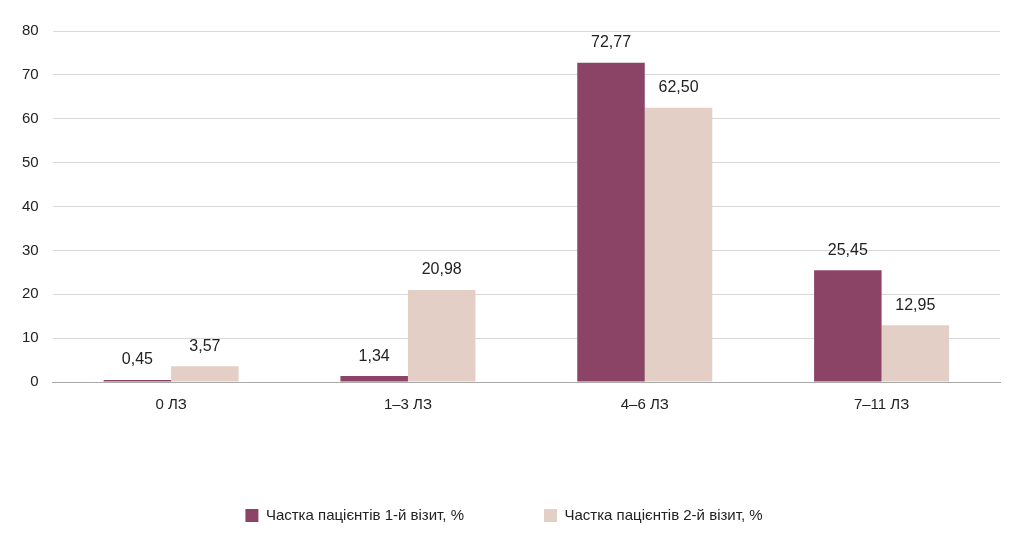 This screenshot has width=1014, height=541. What do you see at coordinates (374, 355) in the screenshot?
I see `data-label: 1,34` at bounding box center [374, 355].